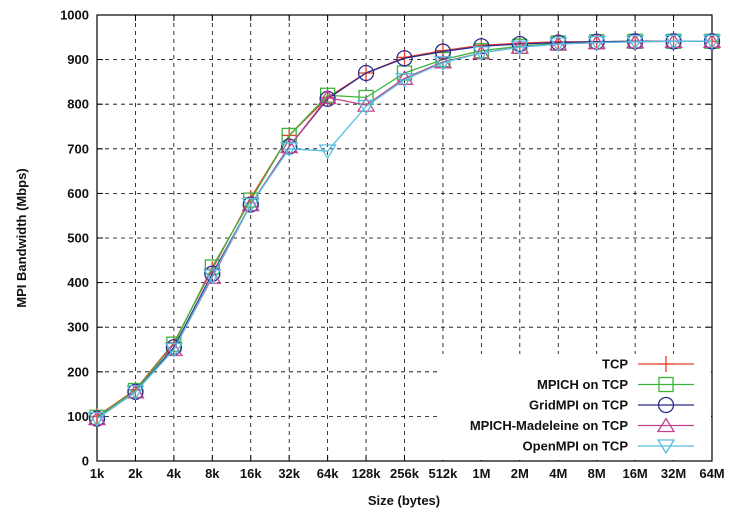 The image size is (730, 516). What do you see at coordinates (597, 473) in the screenshot?
I see `x-tick-label: 8M` at bounding box center [597, 473].